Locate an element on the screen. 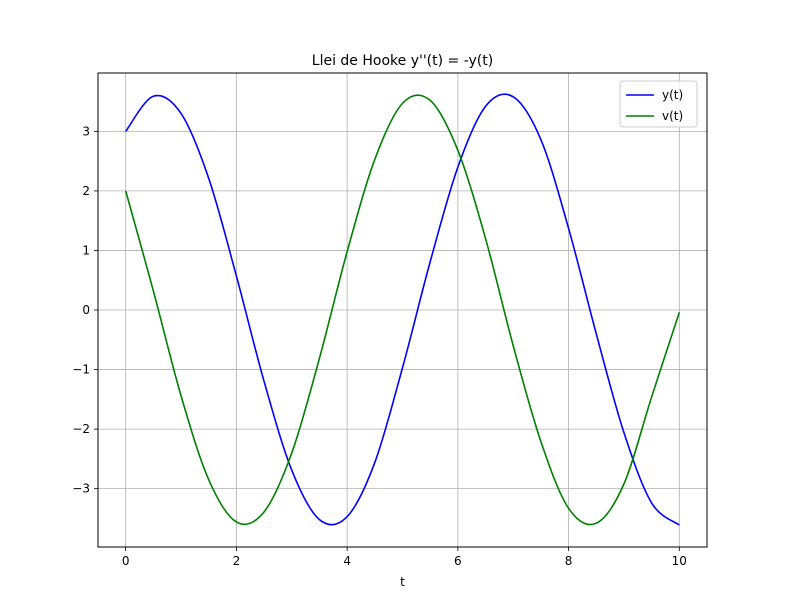 The width and height of the screenshot is (785, 613). legend-label: v(t) is located at coordinates (672, 116).